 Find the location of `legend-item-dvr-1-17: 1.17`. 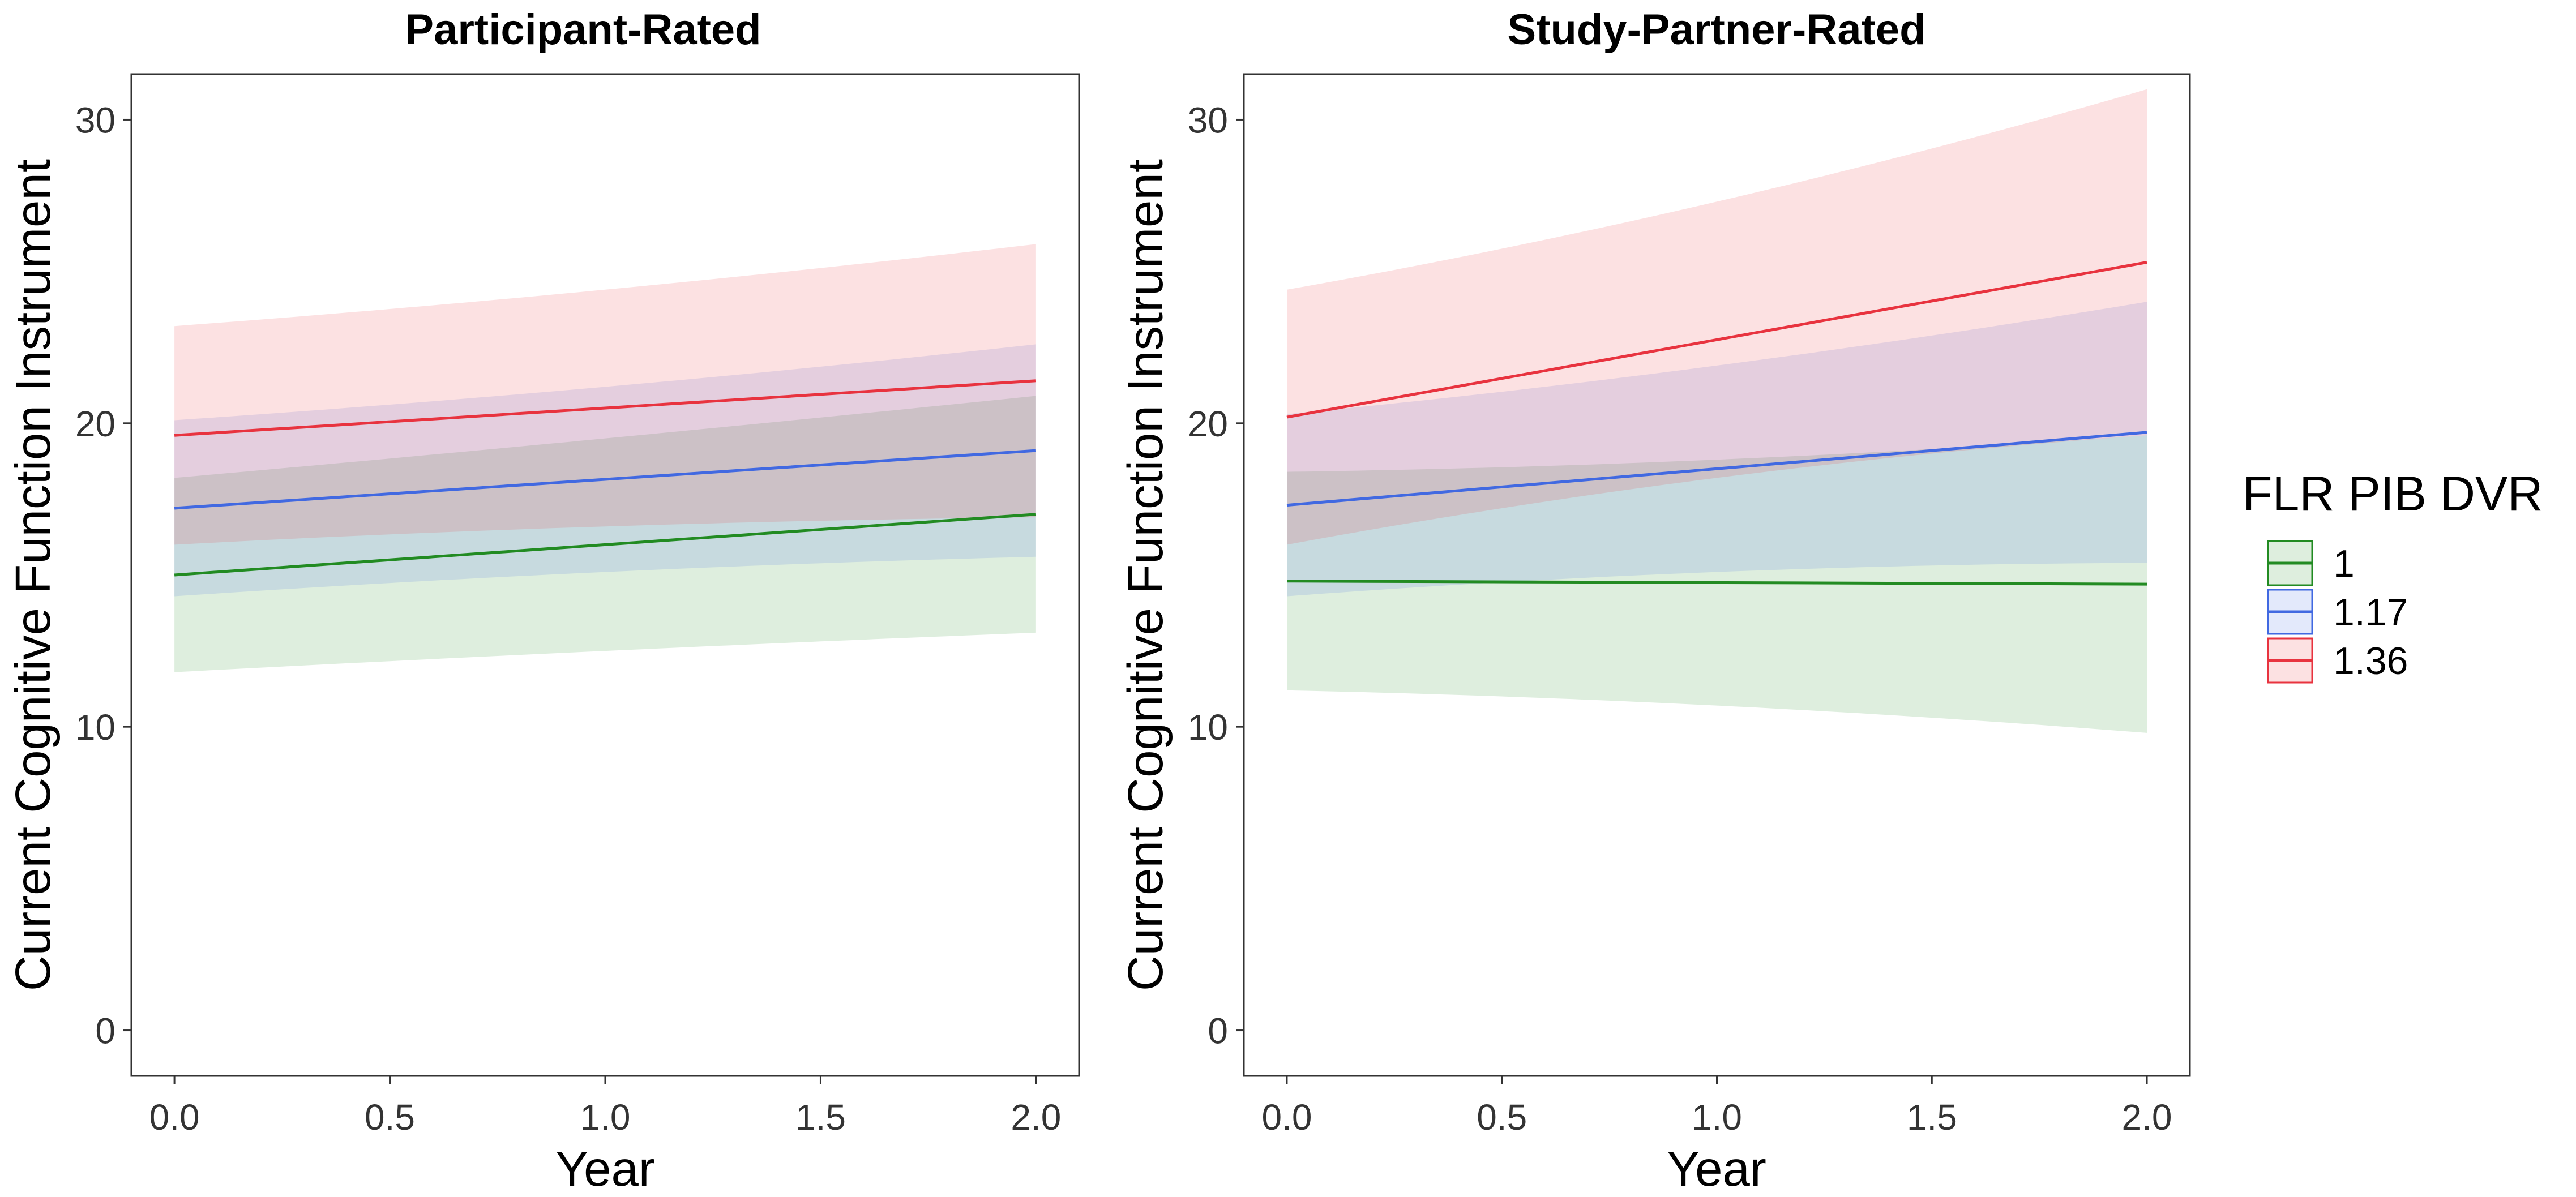

legend-item-dvr-1-17: 1.17 is located at coordinates (2337, 612).